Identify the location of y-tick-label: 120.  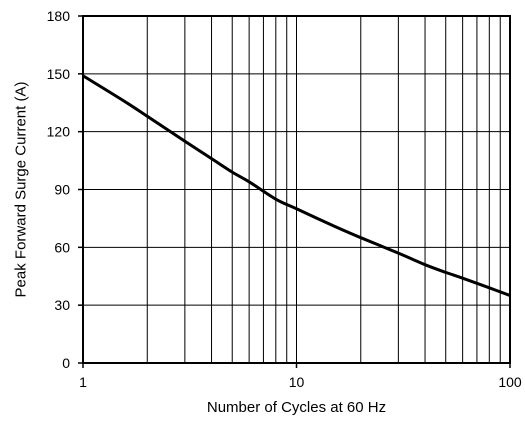
(59, 132).